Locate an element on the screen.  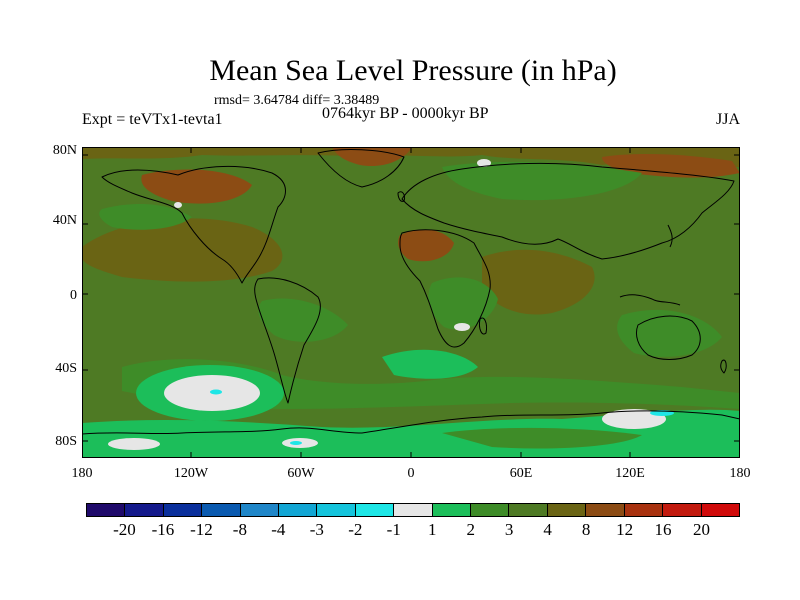
colorbar-label: -1 is located at coordinates (393, 529).